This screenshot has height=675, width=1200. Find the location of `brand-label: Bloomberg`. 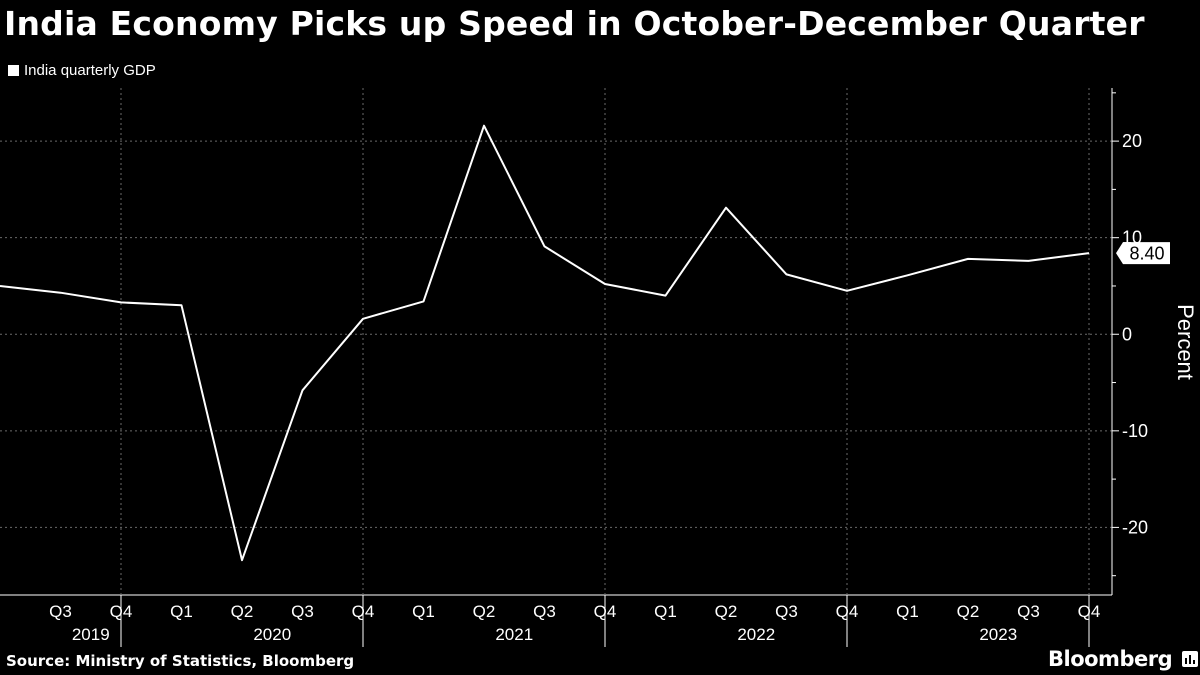

brand-label: Bloomberg is located at coordinates (1110, 659).